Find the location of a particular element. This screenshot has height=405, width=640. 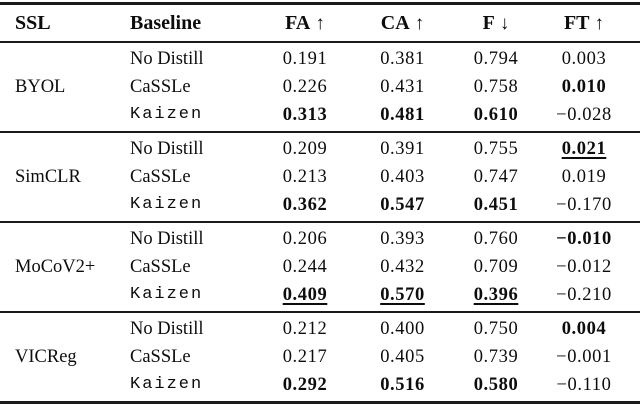

metric-value: 0.244 is located at coordinates (305, 267).